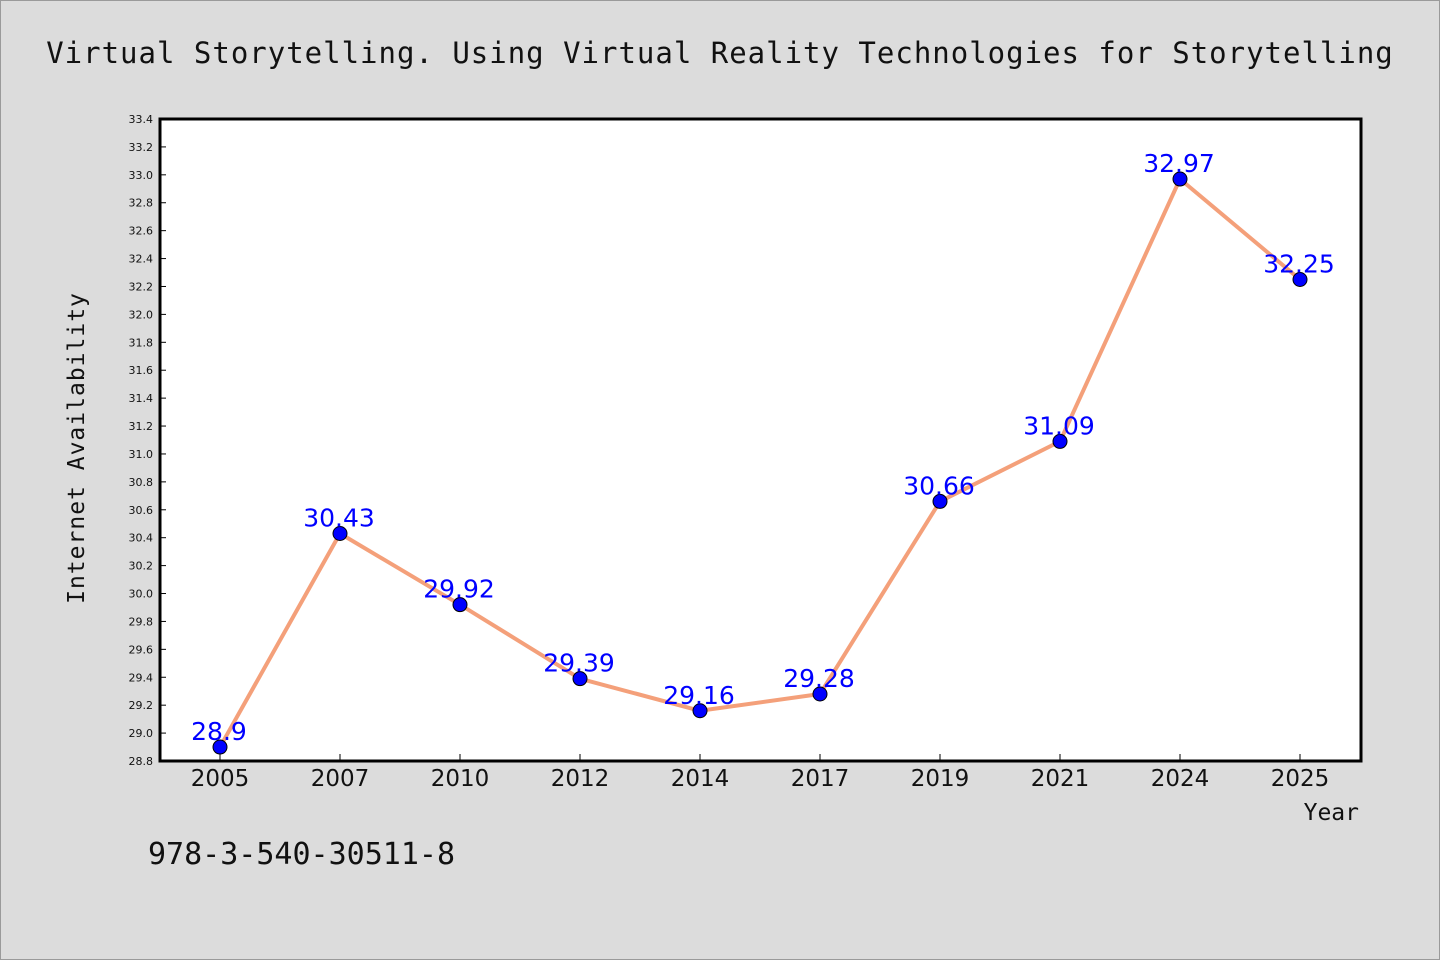 This screenshot has height=960, width=1440. Describe the element at coordinates (141, 733) in the screenshot. I see `y-tick-label: 29.0` at that location.